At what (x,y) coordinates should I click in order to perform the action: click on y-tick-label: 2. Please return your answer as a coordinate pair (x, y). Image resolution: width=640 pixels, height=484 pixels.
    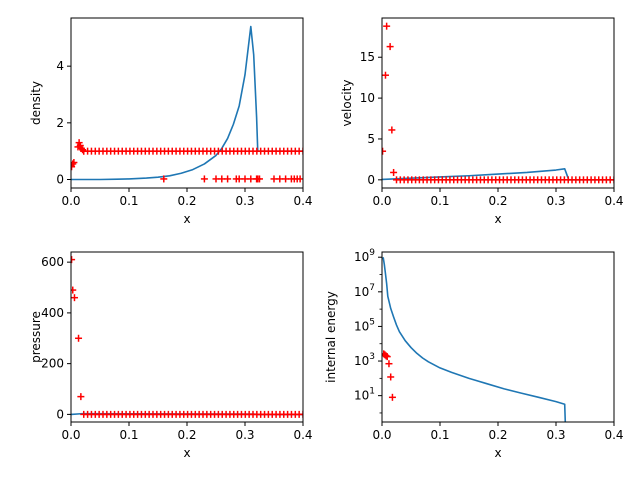
    Looking at the image, I should click on (60, 123).